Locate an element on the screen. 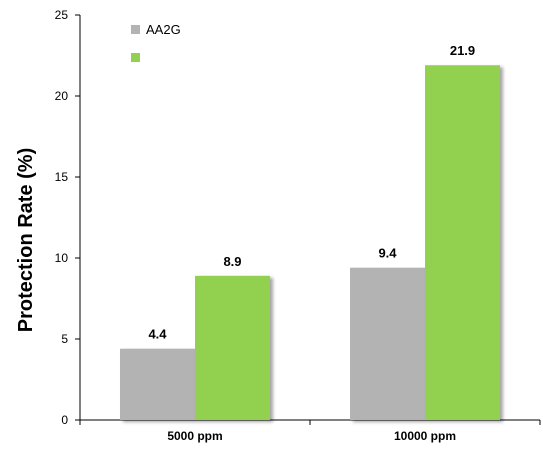 This screenshot has width=543, height=455. x-category-label: 10000 ppm is located at coordinates (425, 436).